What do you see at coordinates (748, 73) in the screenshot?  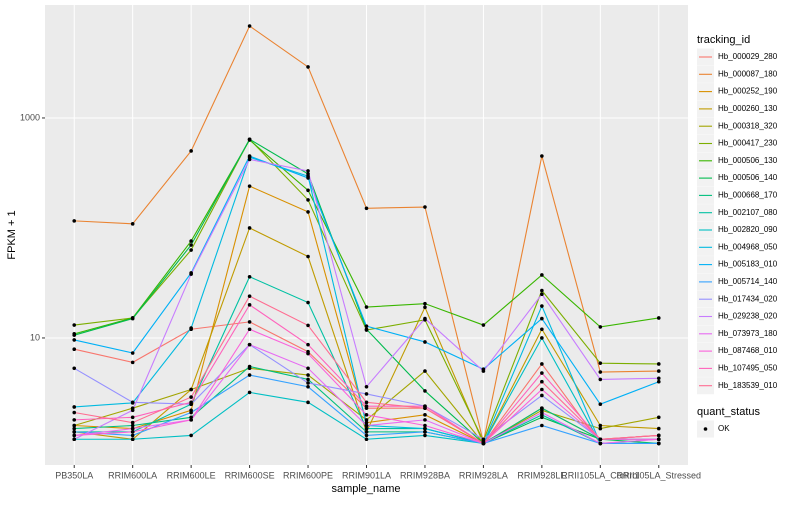 I see `legend-label: Hb_000087_180` at bounding box center [748, 73].